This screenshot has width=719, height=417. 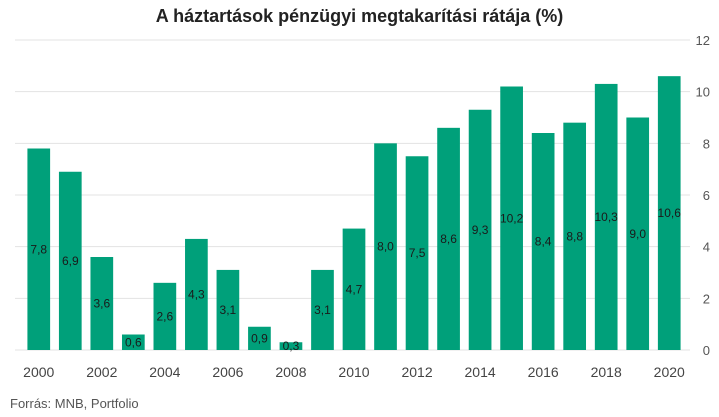 I want to click on data-label: 9,0, so click(x=637, y=234).